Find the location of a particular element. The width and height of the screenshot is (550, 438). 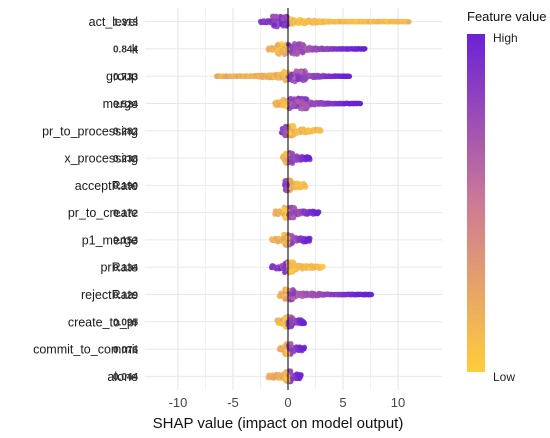

feature-label-x_processing: x_processing is located at coordinates (101, 159).